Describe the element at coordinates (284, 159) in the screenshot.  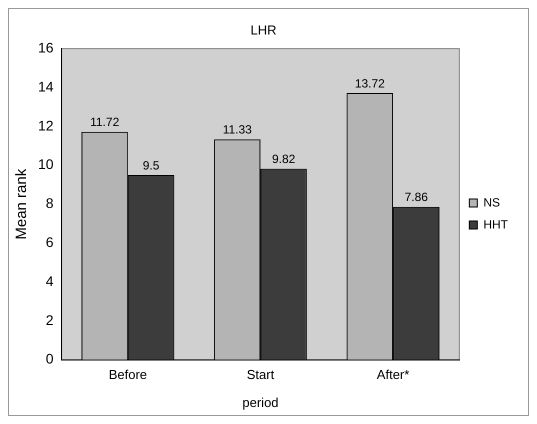
I see `data-label: 9.82` at that location.